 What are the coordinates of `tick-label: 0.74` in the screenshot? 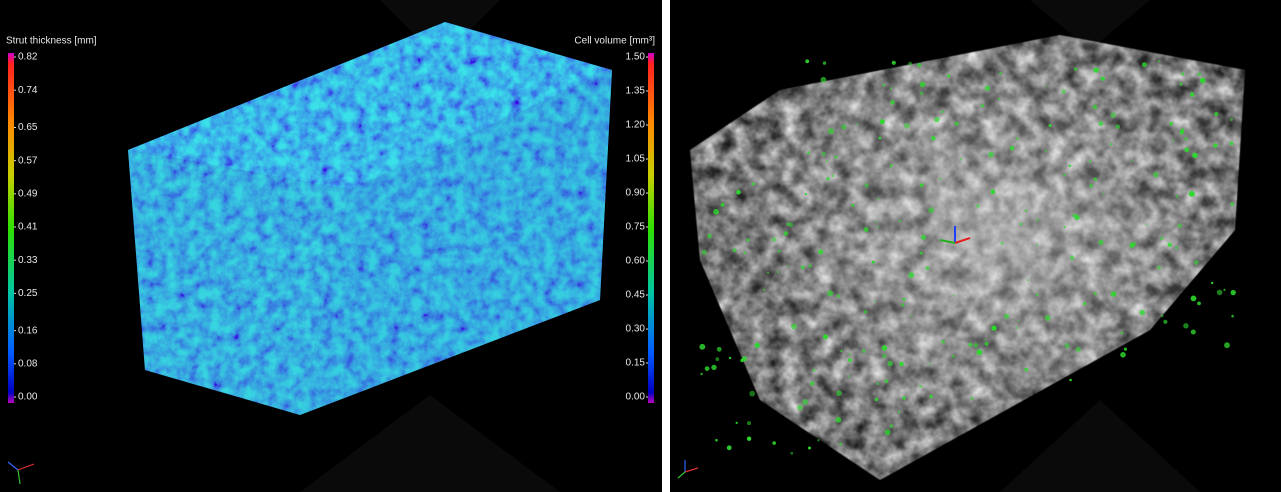 It's located at (28, 90).